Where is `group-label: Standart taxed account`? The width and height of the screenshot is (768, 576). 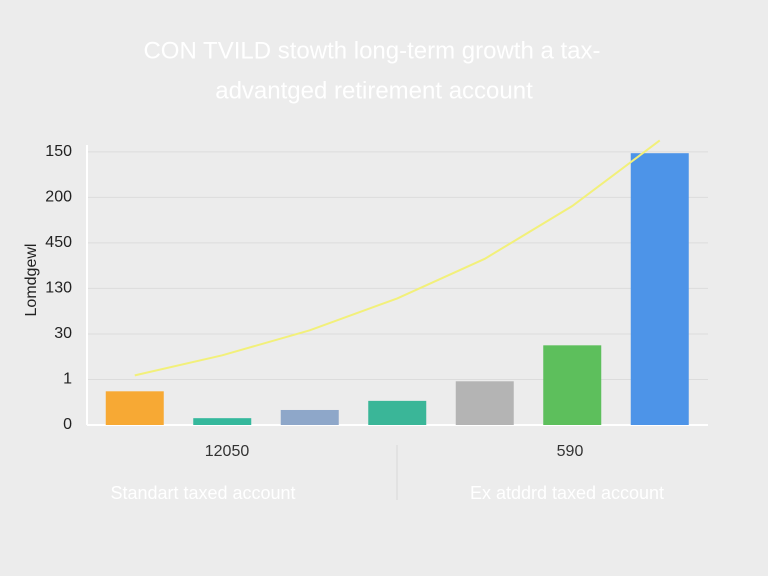 group-label: Standart taxed account is located at coordinates (202, 493).